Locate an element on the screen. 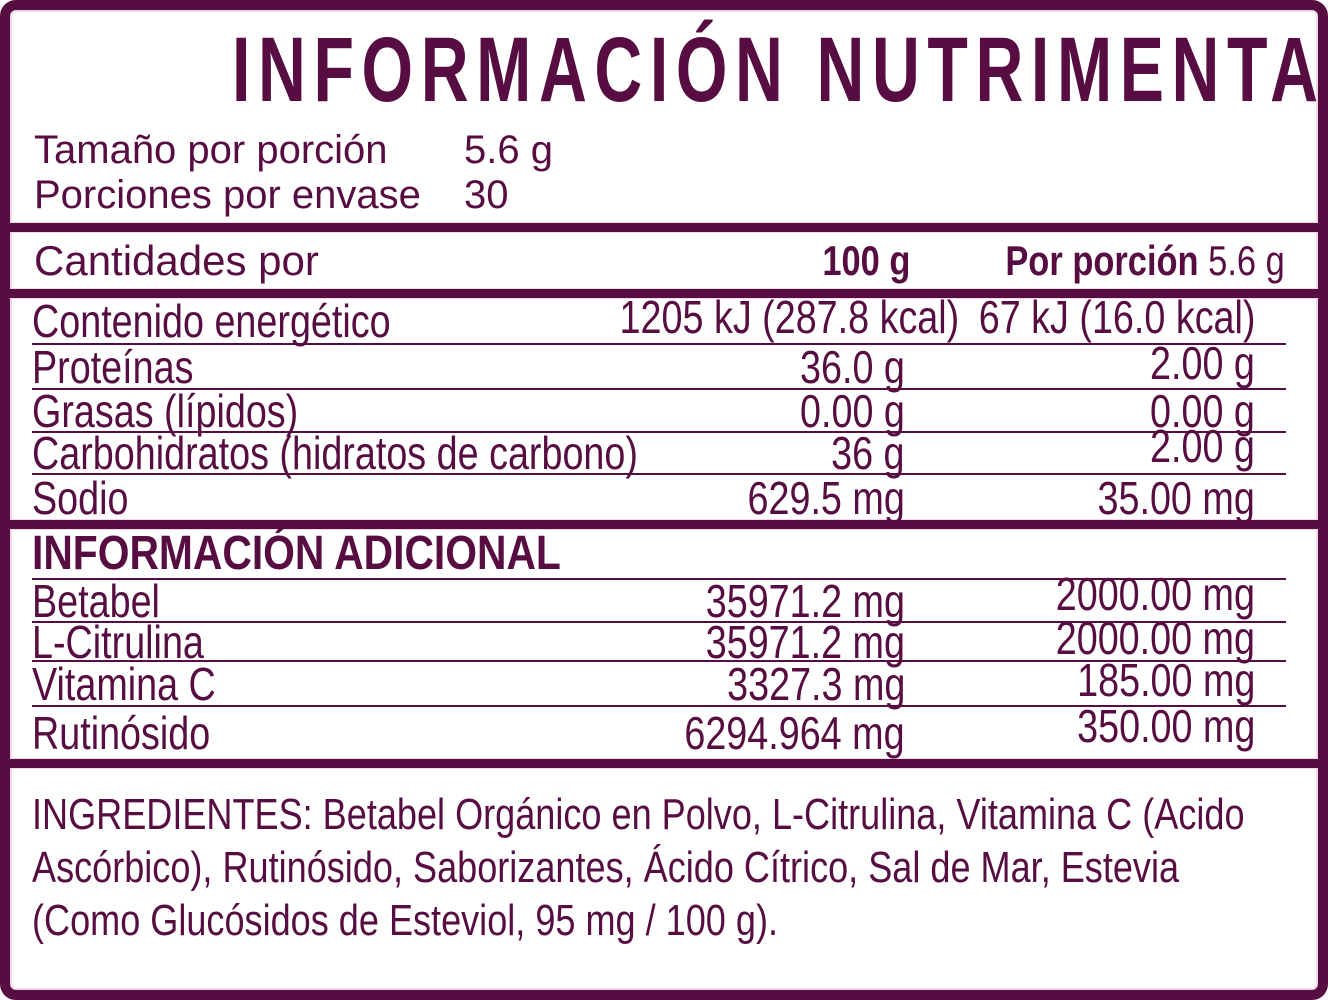 Image resolution: width=1328 pixels, height=1000 pixels. additional-row: Vitamina C 3327.3 mg 185.00 mg is located at coordinates (664, 682).